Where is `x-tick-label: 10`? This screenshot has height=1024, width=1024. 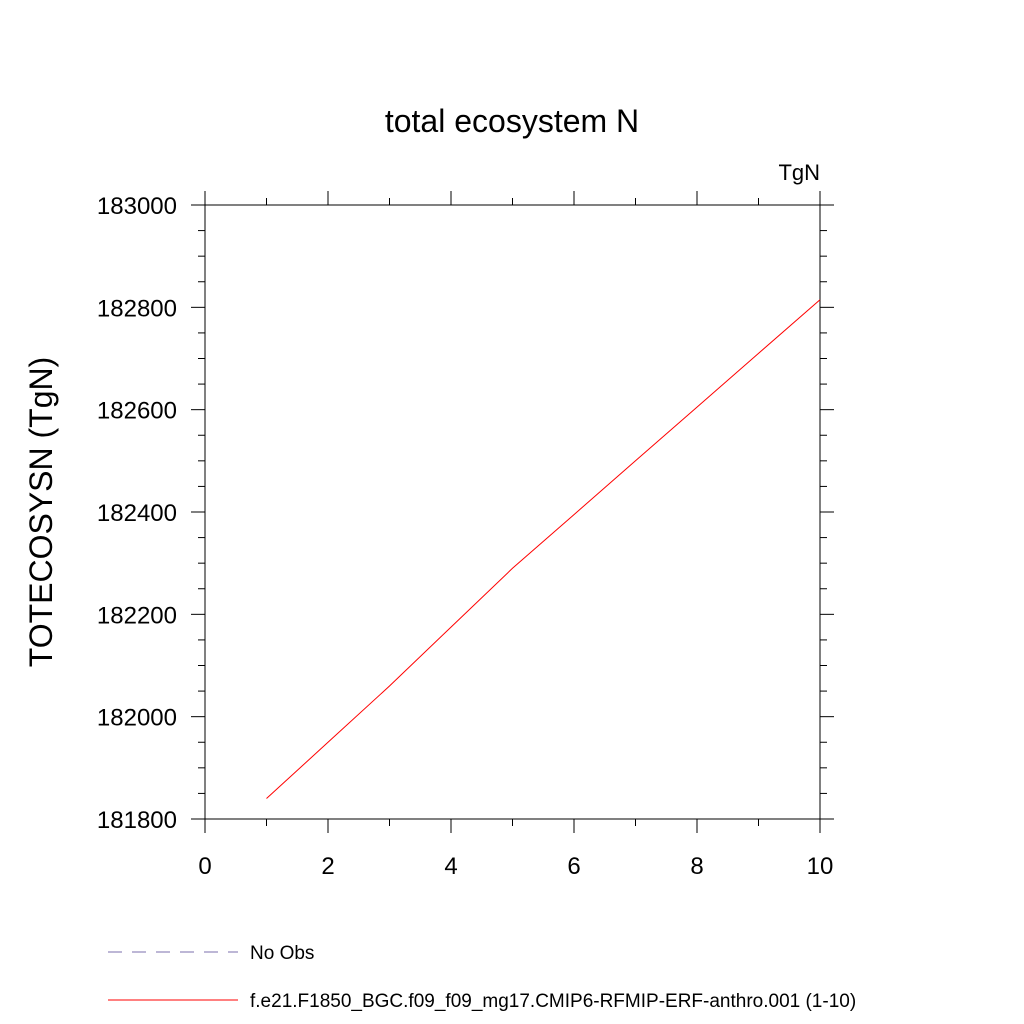 x-tick-label: 10 is located at coordinates (820, 866).